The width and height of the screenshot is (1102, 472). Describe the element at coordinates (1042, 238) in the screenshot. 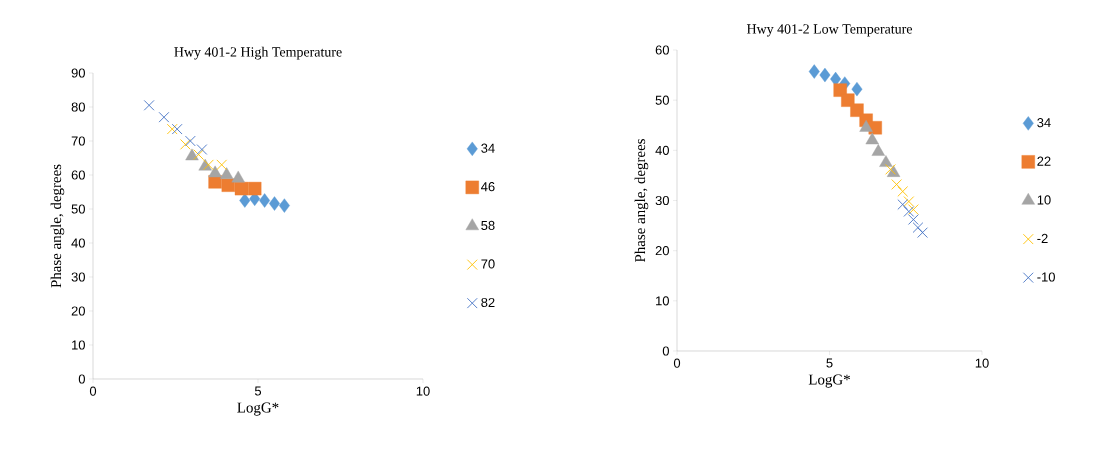

I see `legend-label: -2` at that location.